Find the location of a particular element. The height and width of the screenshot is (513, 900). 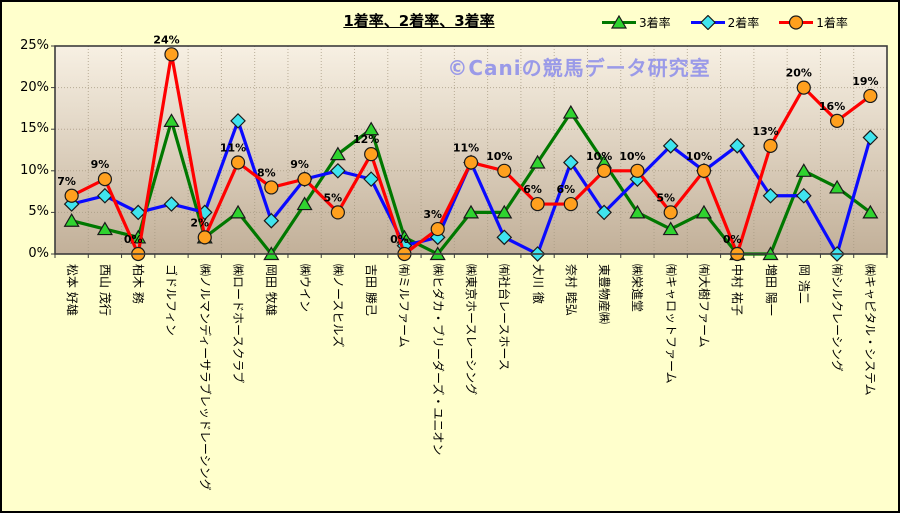

x-axis-label: 西山 茂行 is located at coordinates (104, 290).